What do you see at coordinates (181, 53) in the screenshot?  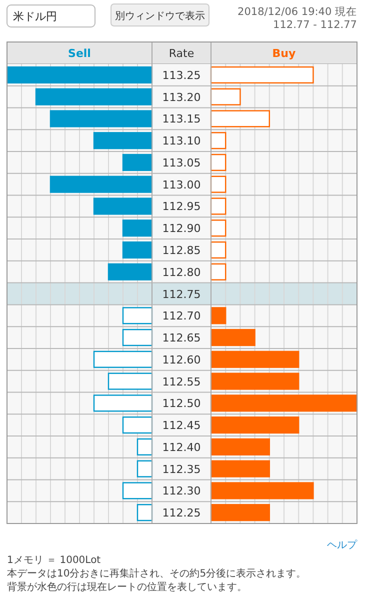 I see `y-axis-title: Rate` at bounding box center [181, 53].